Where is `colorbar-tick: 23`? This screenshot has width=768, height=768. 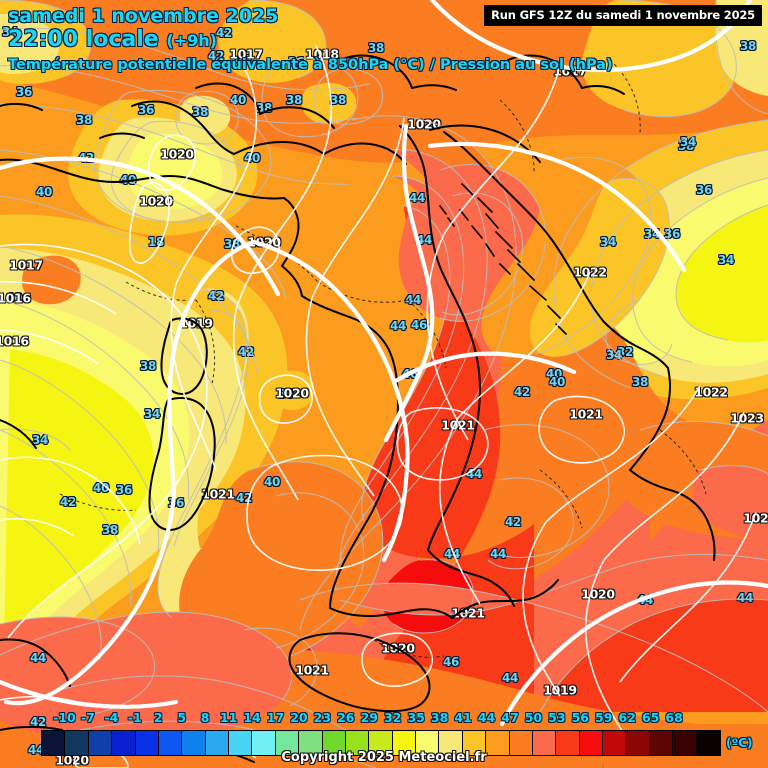 colorbar-tick: 23 is located at coordinates (322, 717).